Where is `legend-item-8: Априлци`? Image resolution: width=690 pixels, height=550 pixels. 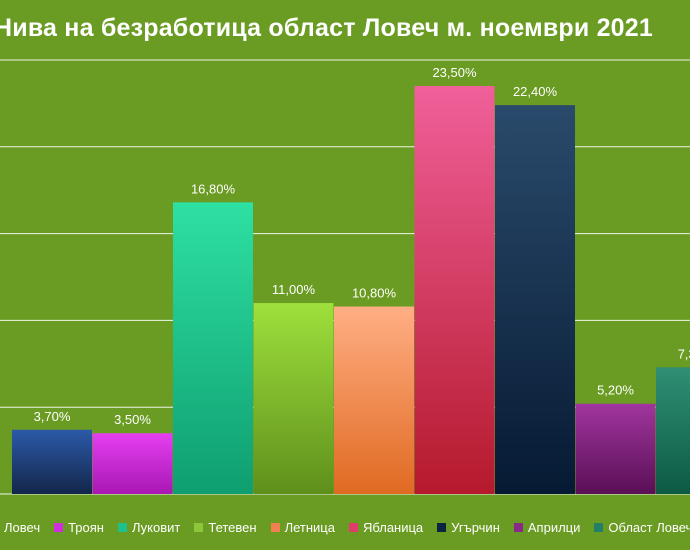
legend-item-8: Априлци is located at coordinates (547, 527).